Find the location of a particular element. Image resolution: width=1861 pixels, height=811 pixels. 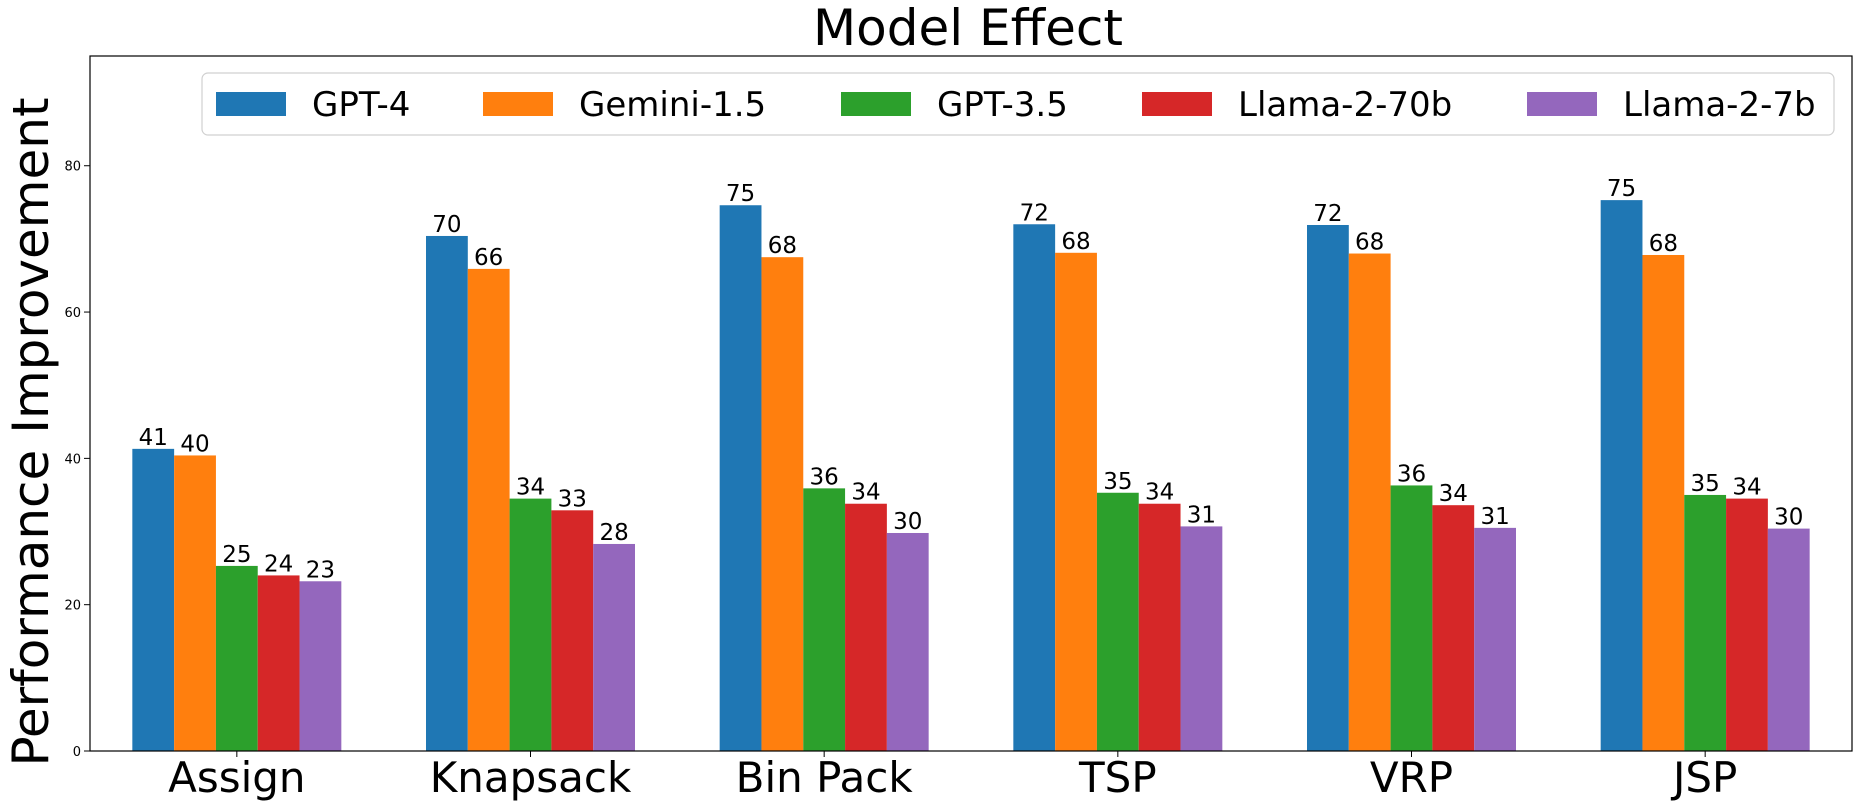

legend-label: GPT-3.5 is located at coordinates (1002, 105).